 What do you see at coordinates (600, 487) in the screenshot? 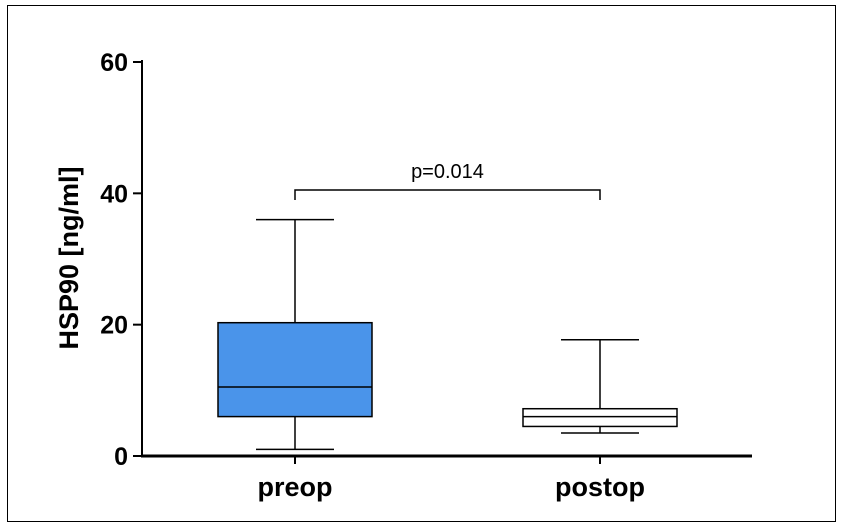
I see `x-tick-label-postop: postop` at bounding box center [600, 487].